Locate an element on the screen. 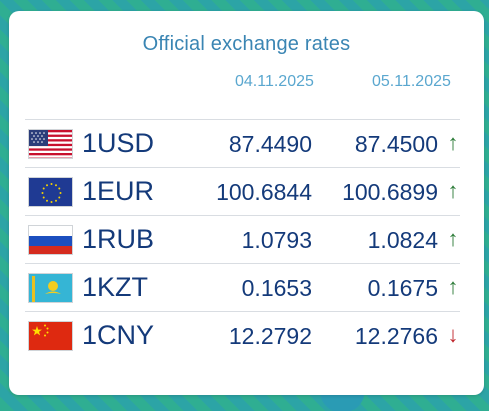 This screenshot has width=489, height=411. us-flag-icon is located at coordinates (50, 144).